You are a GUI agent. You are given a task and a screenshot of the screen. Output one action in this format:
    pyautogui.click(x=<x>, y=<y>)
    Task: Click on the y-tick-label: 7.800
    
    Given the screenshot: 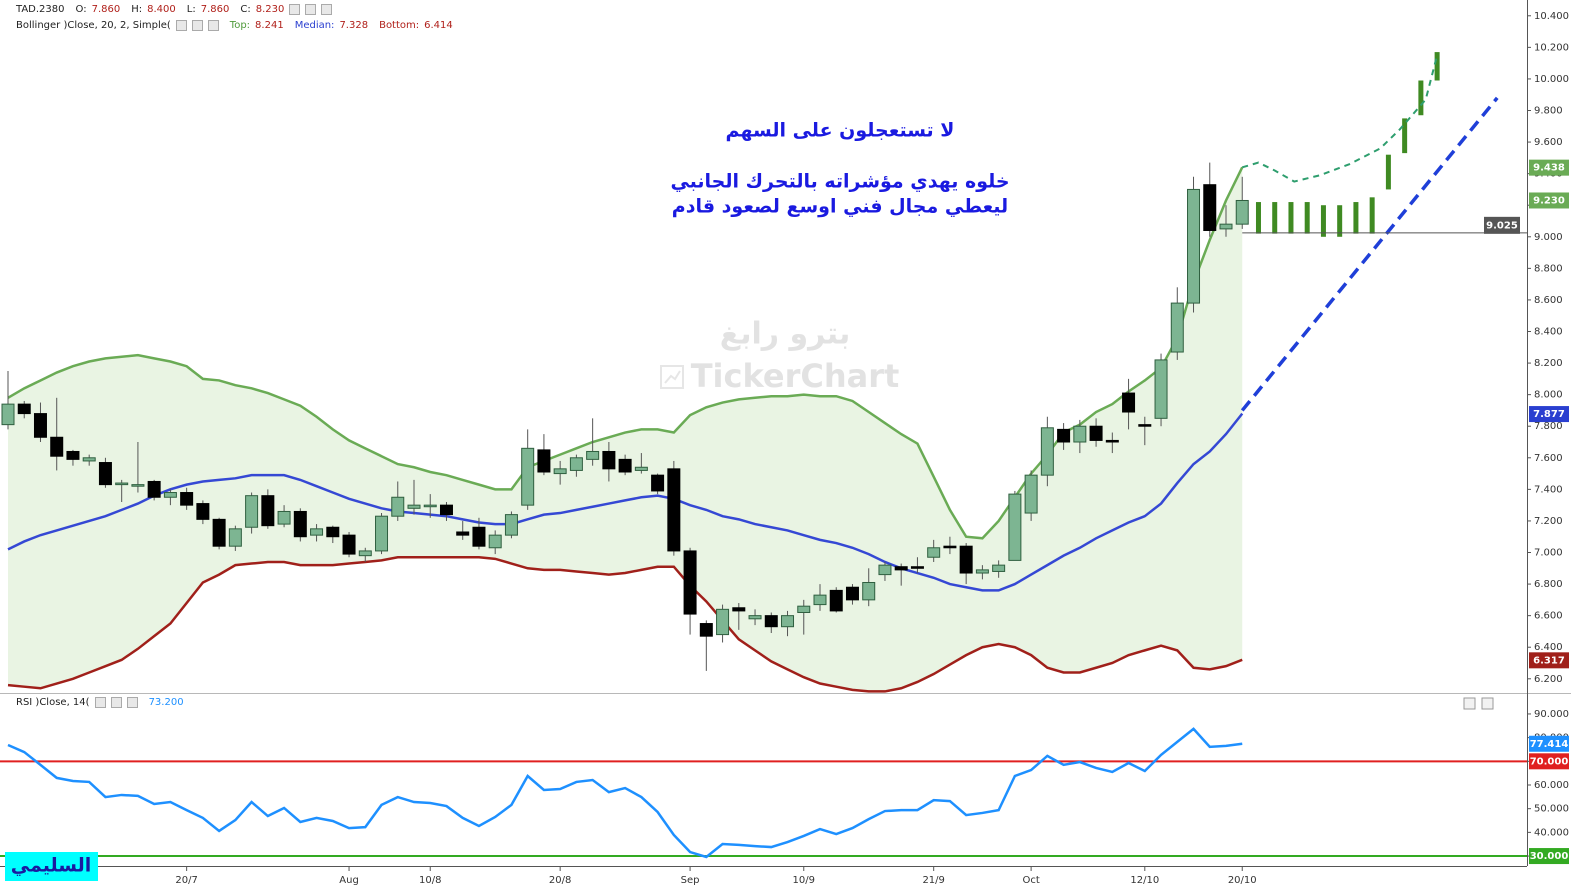 What is the action you would take?
    pyautogui.click(x=1548, y=426)
    